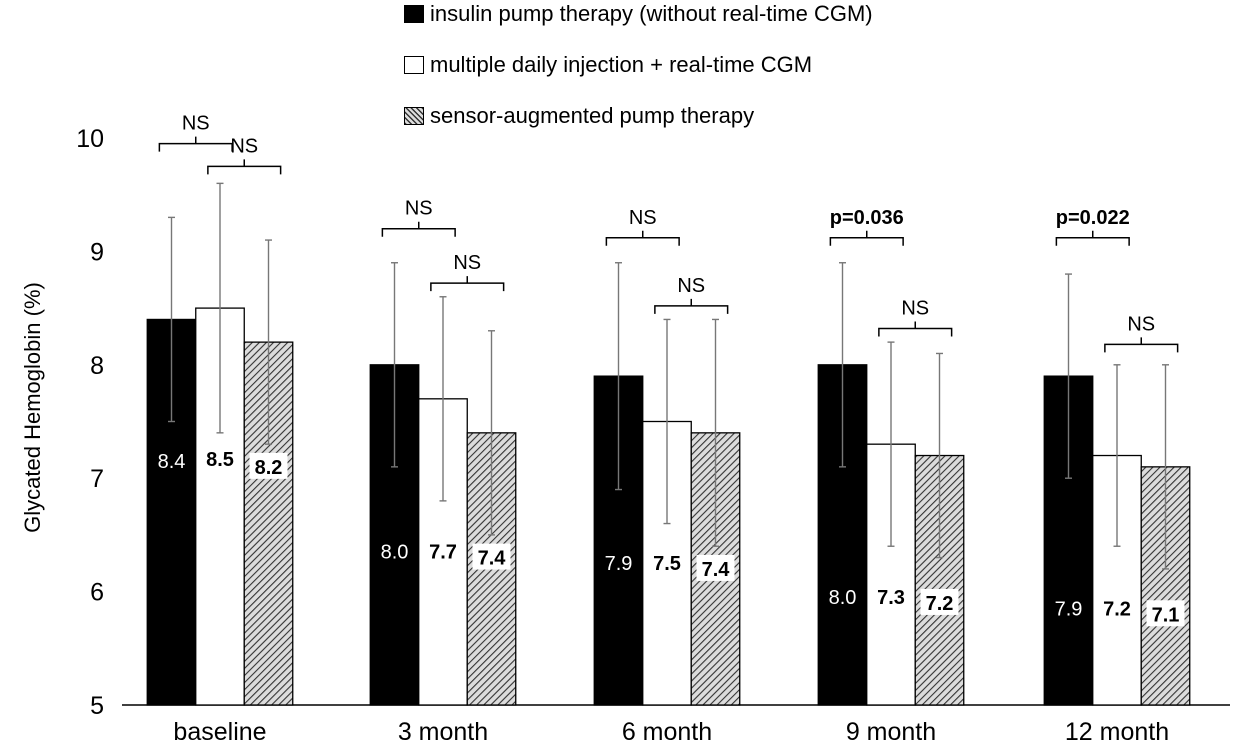 This screenshot has height=747, width=1233. What do you see at coordinates (172, 462) in the screenshot?
I see `data-label: 8.4` at bounding box center [172, 462].